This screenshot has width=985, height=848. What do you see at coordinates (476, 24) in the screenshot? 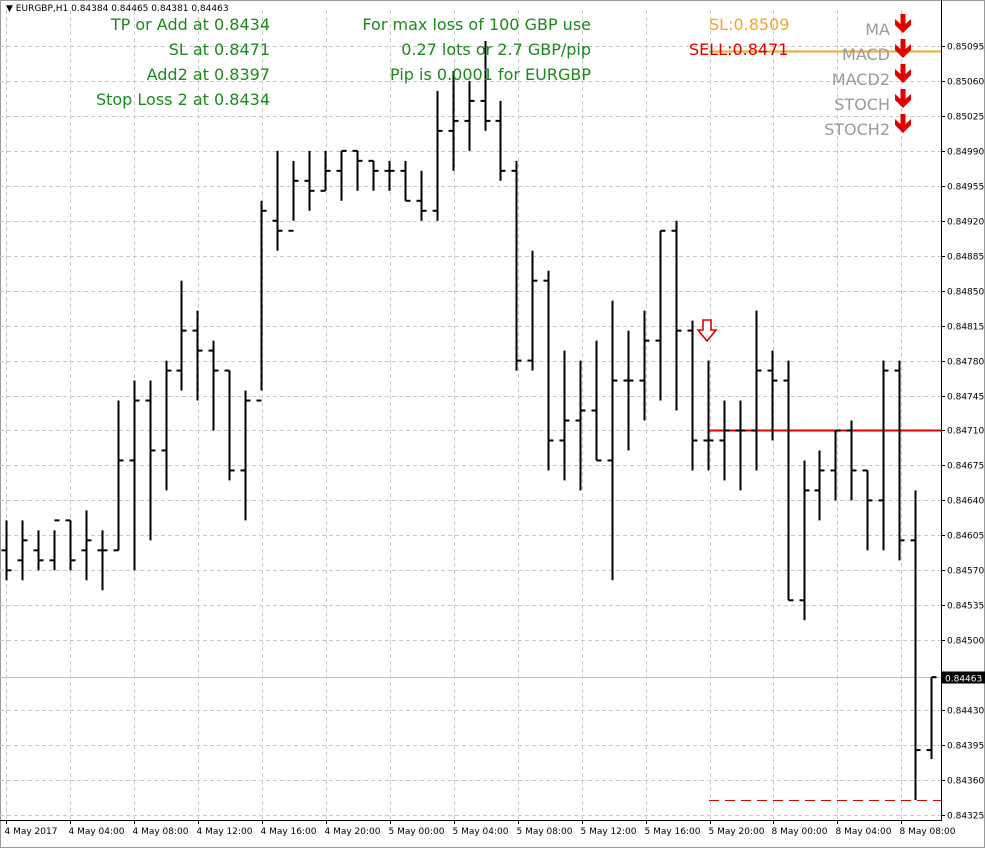
I see `max-loss-text: For max loss of 100 GBP use` at bounding box center [476, 24].